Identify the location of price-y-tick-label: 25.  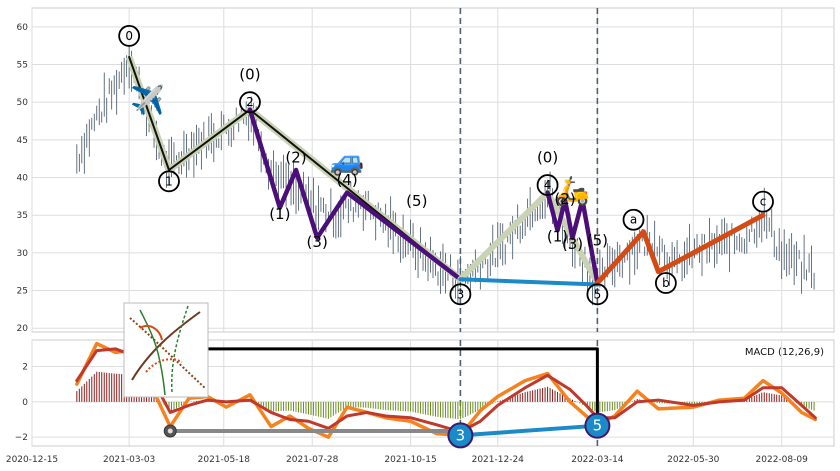
(22, 292).